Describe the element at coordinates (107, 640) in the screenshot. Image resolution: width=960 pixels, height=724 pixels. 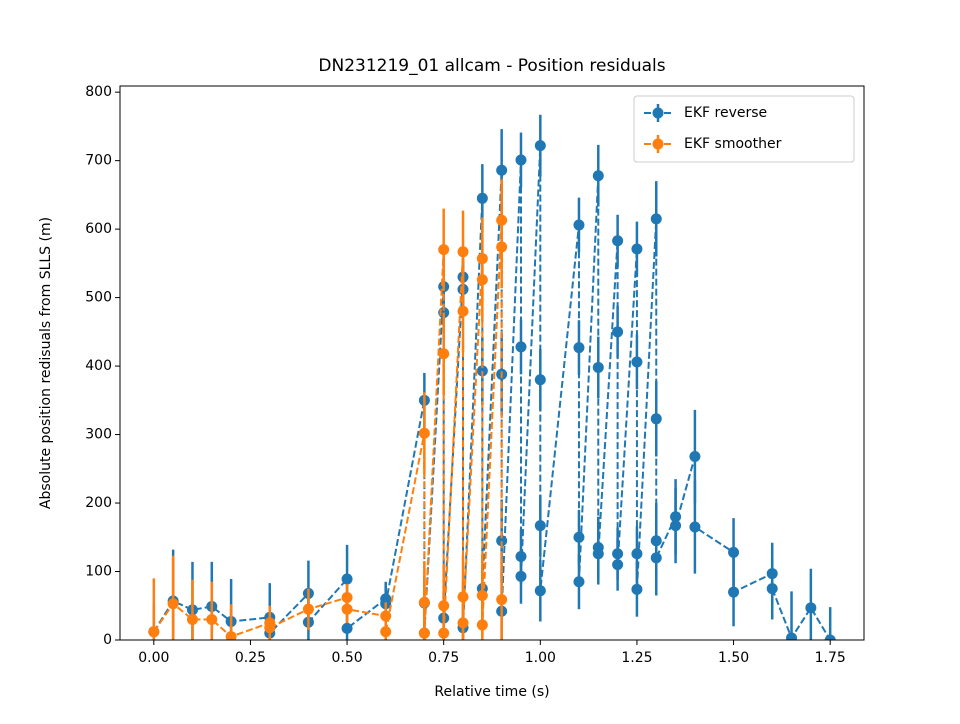
I see `y-tick-label: 0` at that location.